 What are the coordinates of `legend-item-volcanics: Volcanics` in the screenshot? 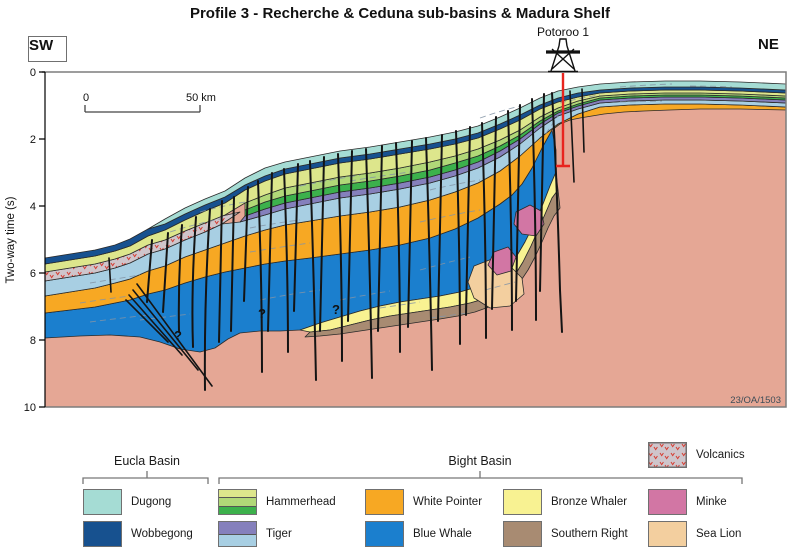 It's located at (696, 455).